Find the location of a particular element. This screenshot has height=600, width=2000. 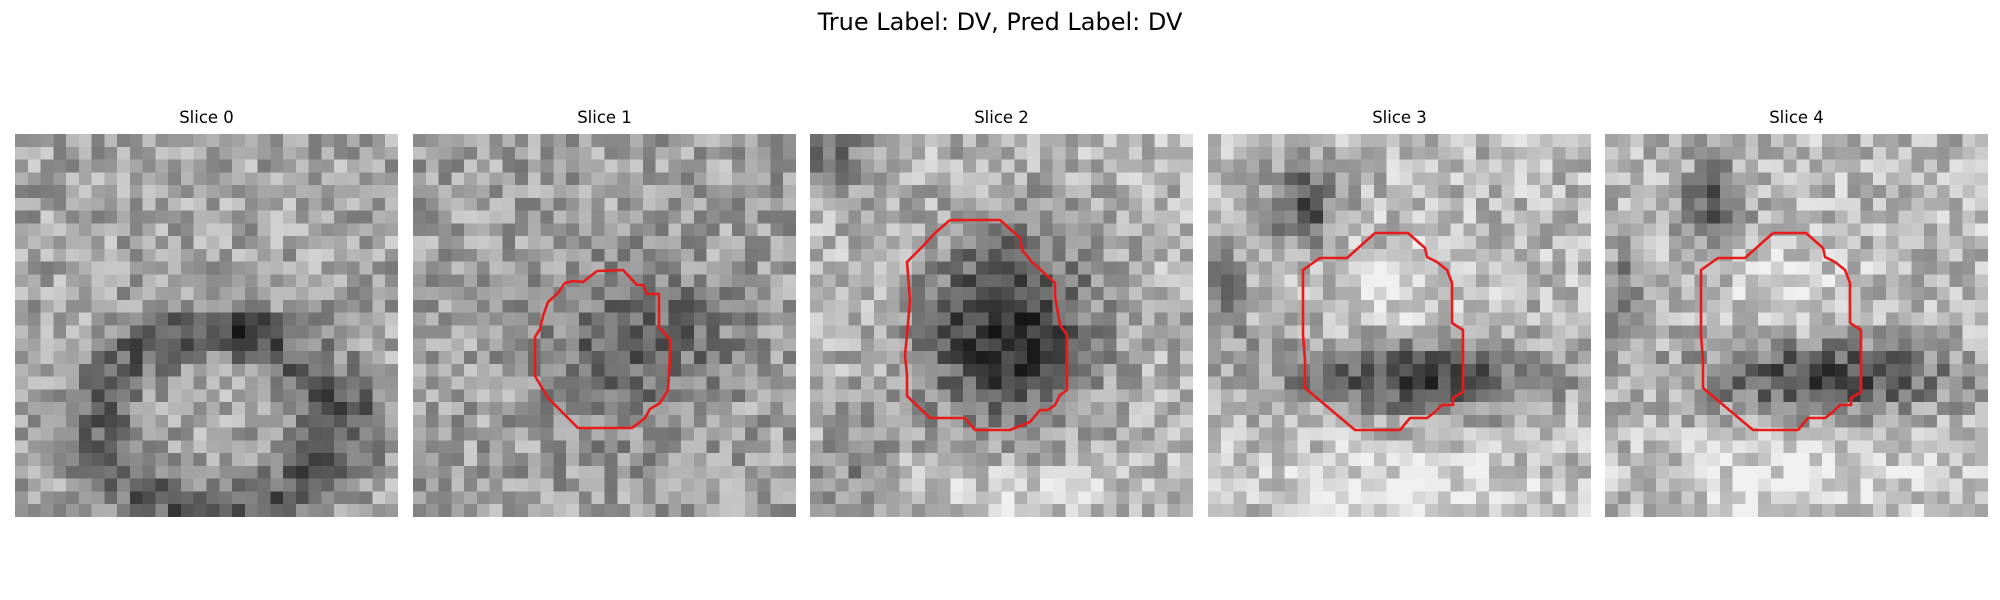

slice-panel-3: Slice 3 is located at coordinates (1399, 312).